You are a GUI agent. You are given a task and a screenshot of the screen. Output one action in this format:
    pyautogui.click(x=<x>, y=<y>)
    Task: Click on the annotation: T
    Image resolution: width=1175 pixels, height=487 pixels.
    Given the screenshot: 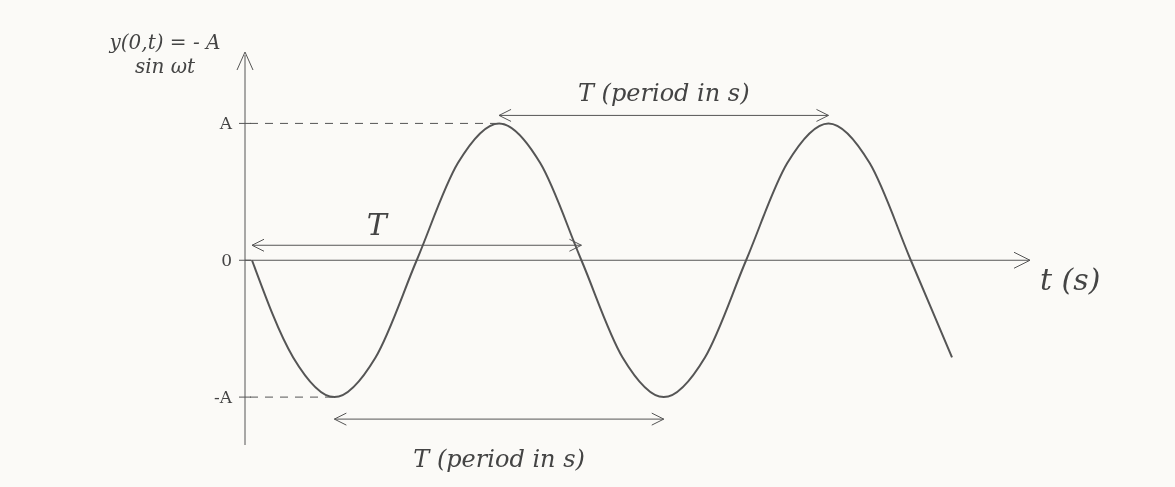 What is the action you would take?
    pyautogui.click(x=377, y=225)
    